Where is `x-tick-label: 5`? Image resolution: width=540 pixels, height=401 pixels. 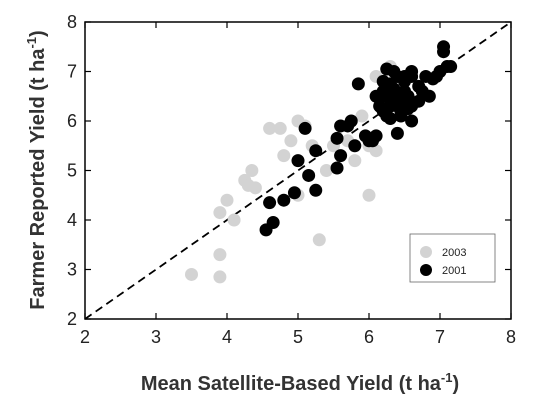 x-tick-label: 5 is located at coordinates (298, 337).